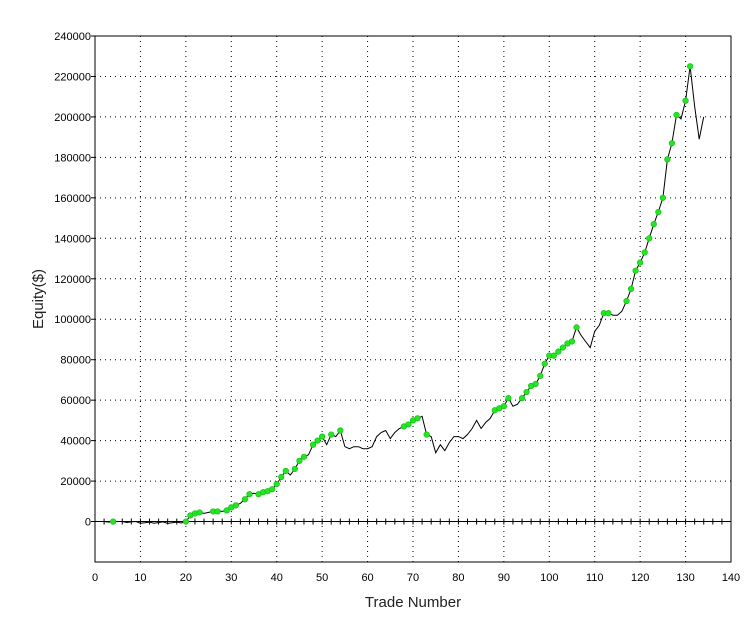 The height and width of the screenshot is (618, 755). What do you see at coordinates (72, 37) in the screenshot?
I see `y-tick-label: 240000` at bounding box center [72, 37].